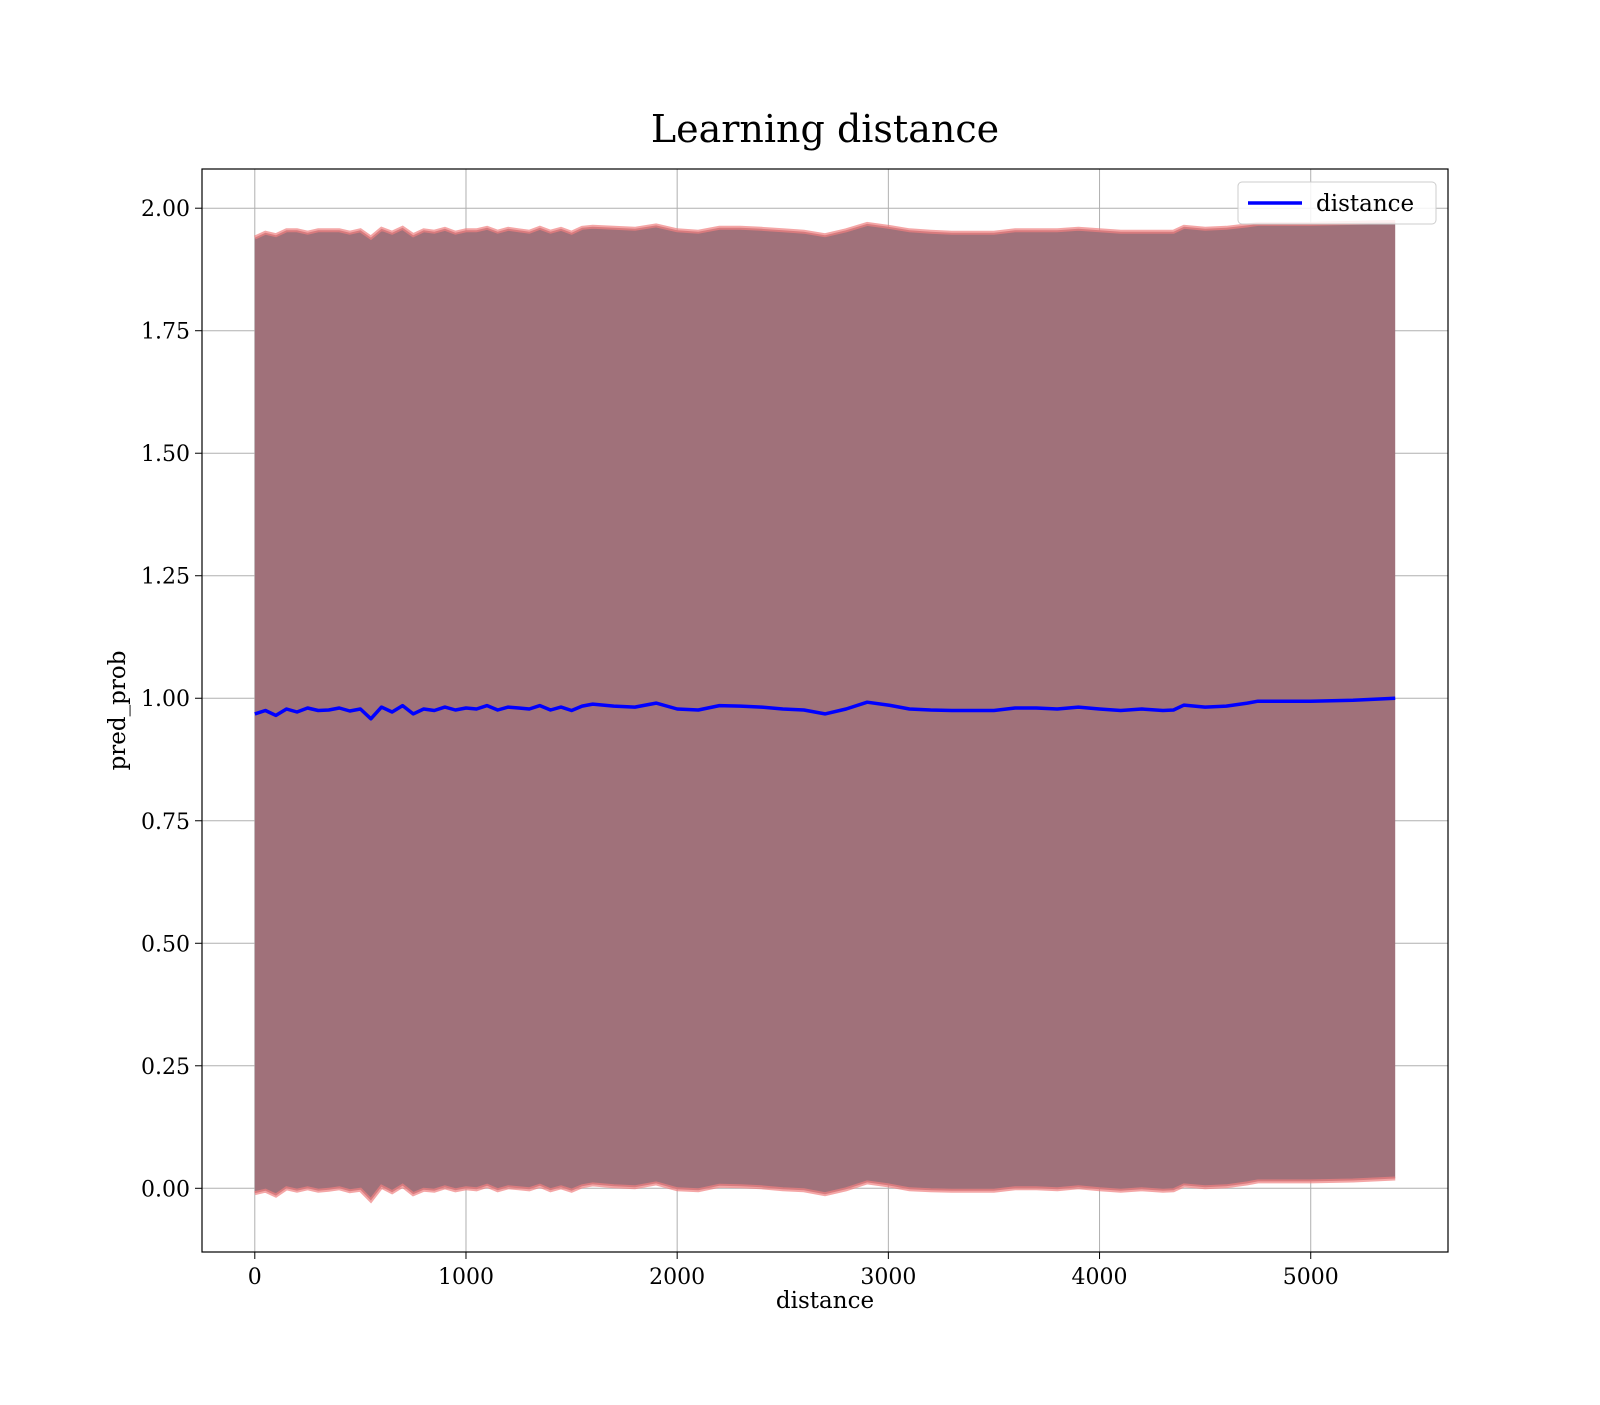 This screenshot has height=1405, width=1600. I want to click on chart-title: Learning distance, so click(825, 129).